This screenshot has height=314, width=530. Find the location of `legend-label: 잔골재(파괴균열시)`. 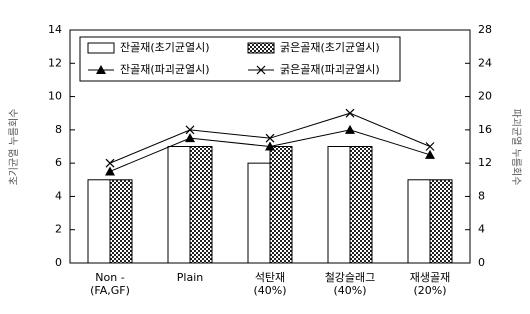

legend-label: 잔골재(파괴균열시) is located at coordinates (165, 69).